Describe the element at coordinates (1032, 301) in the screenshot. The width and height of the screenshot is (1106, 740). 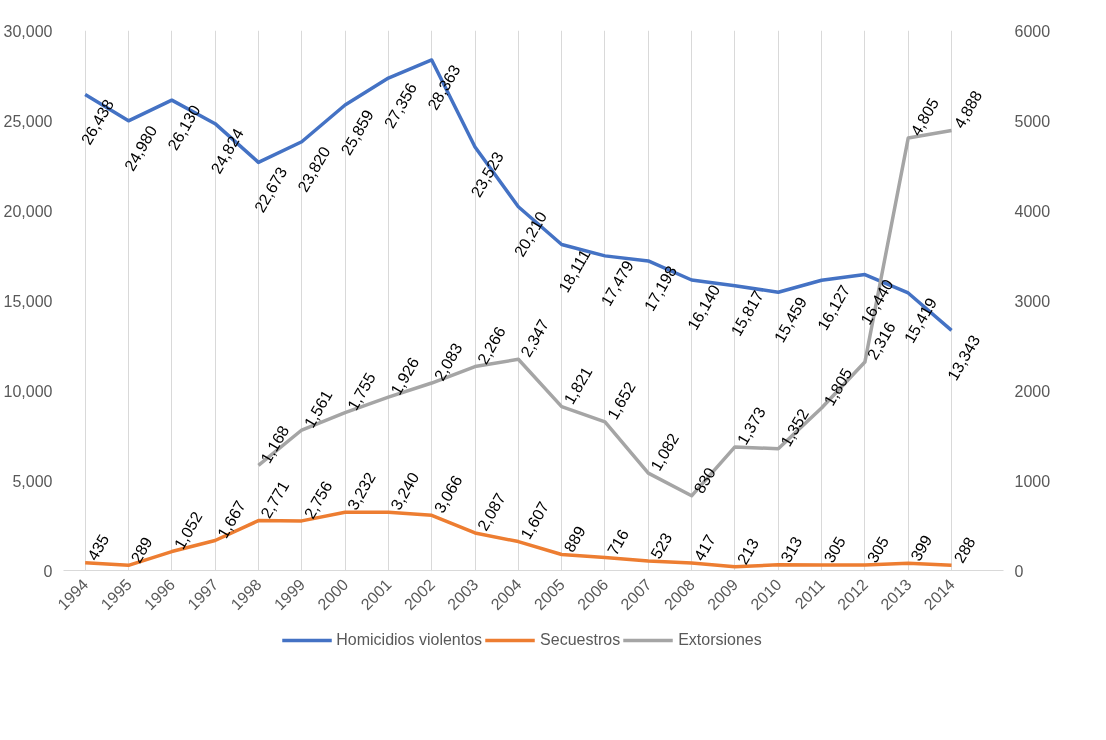
I see `y2-tick-label: 3000` at that location.